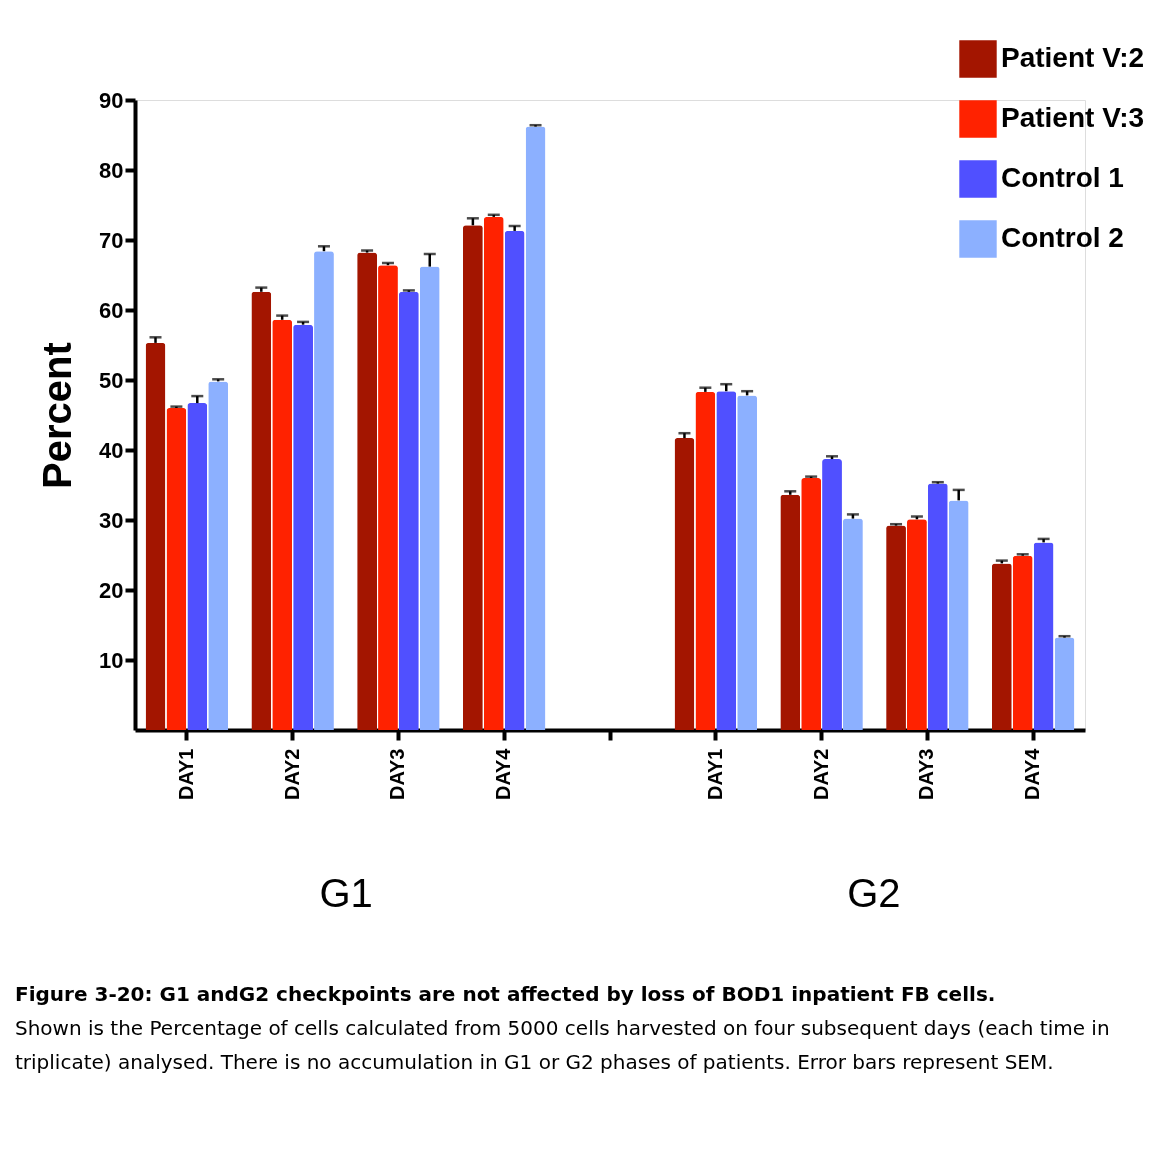  What do you see at coordinates (57, 415) in the screenshot?
I see `y-axis-title: Percent` at bounding box center [57, 415].